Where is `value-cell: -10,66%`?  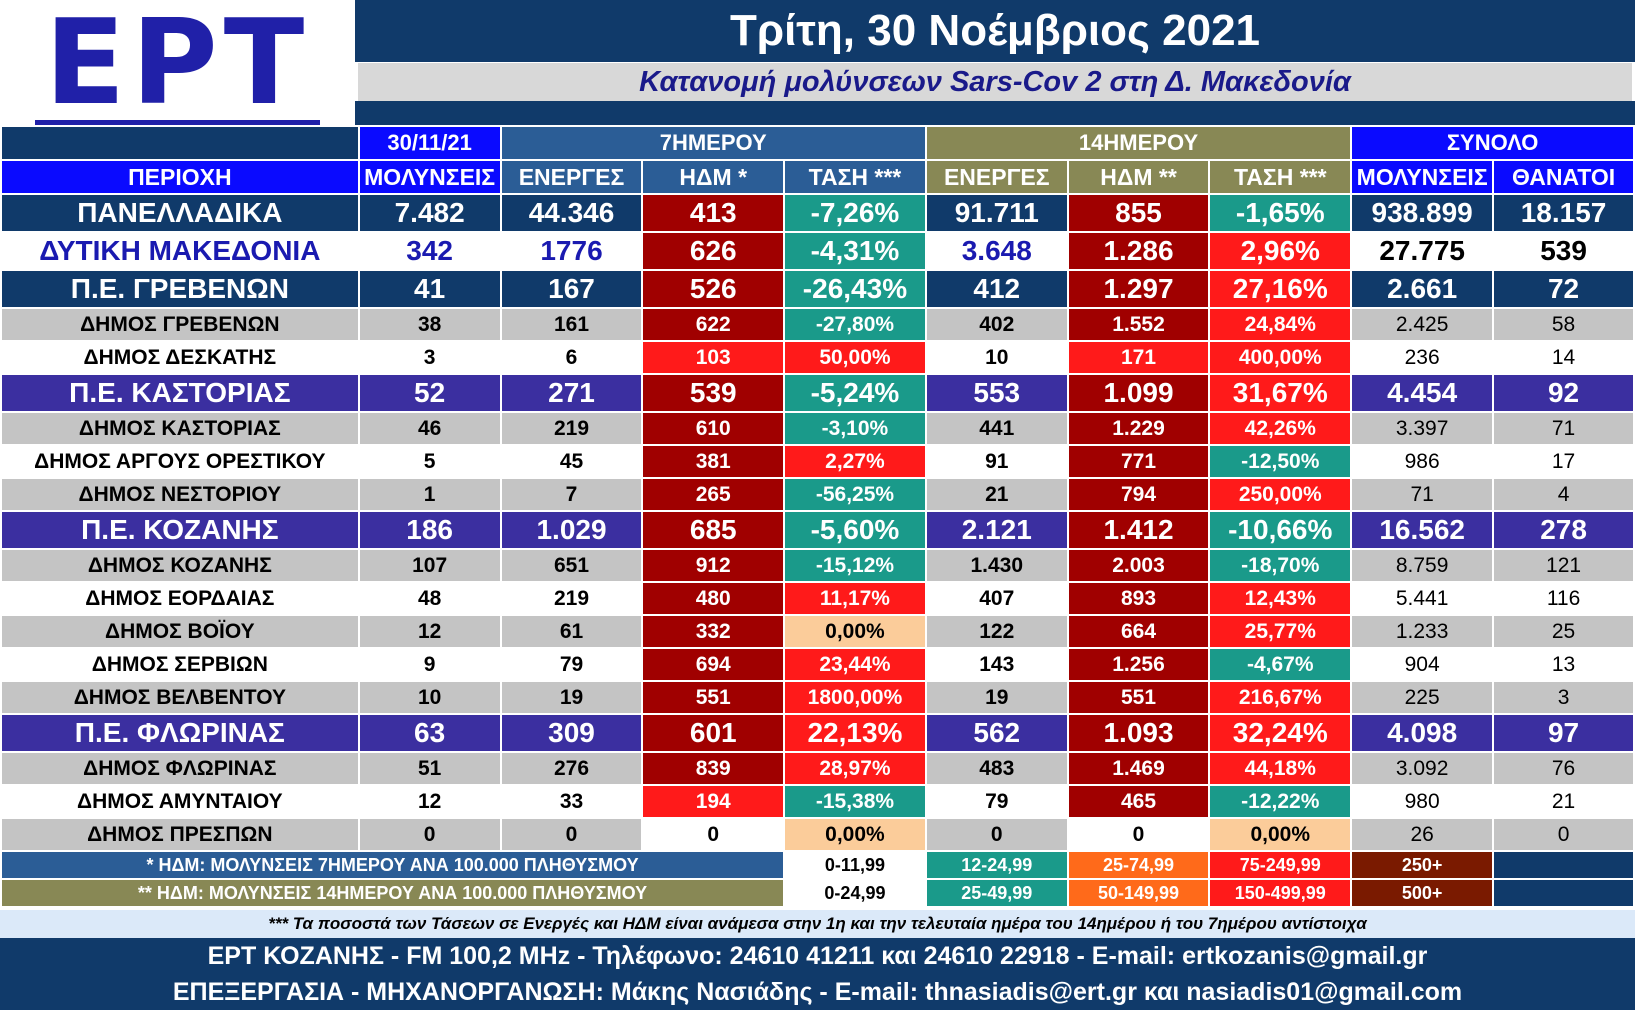 value-cell: -10,66% is located at coordinates (1280, 530).